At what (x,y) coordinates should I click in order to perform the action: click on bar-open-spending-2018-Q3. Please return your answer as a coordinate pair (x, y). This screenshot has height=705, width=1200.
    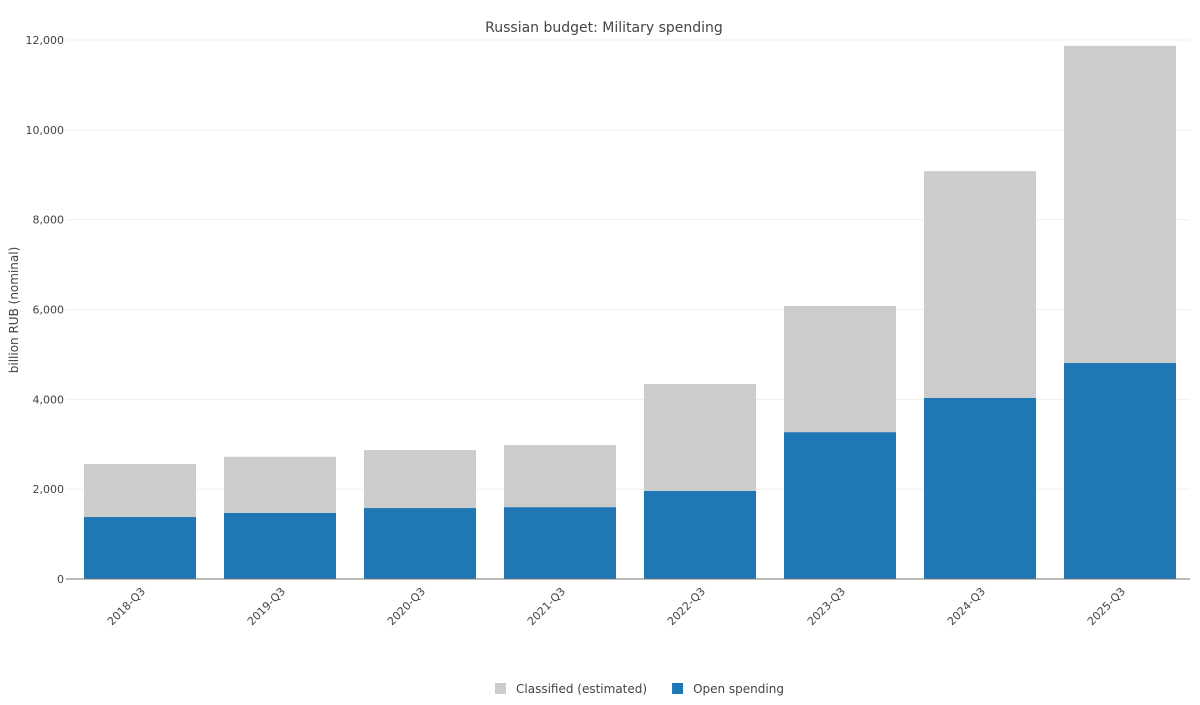
    Looking at the image, I should click on (140, 548).